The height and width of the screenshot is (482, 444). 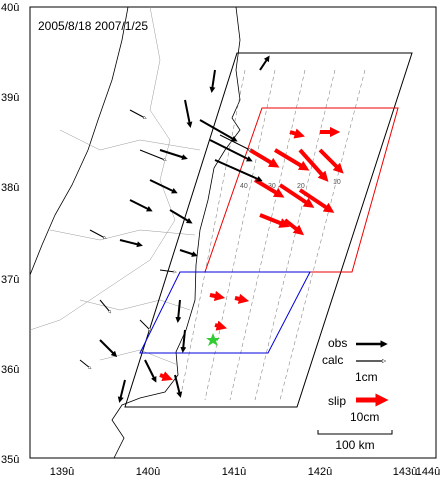 I want to click on lon-label: 139û, so click(x=62, y=472).